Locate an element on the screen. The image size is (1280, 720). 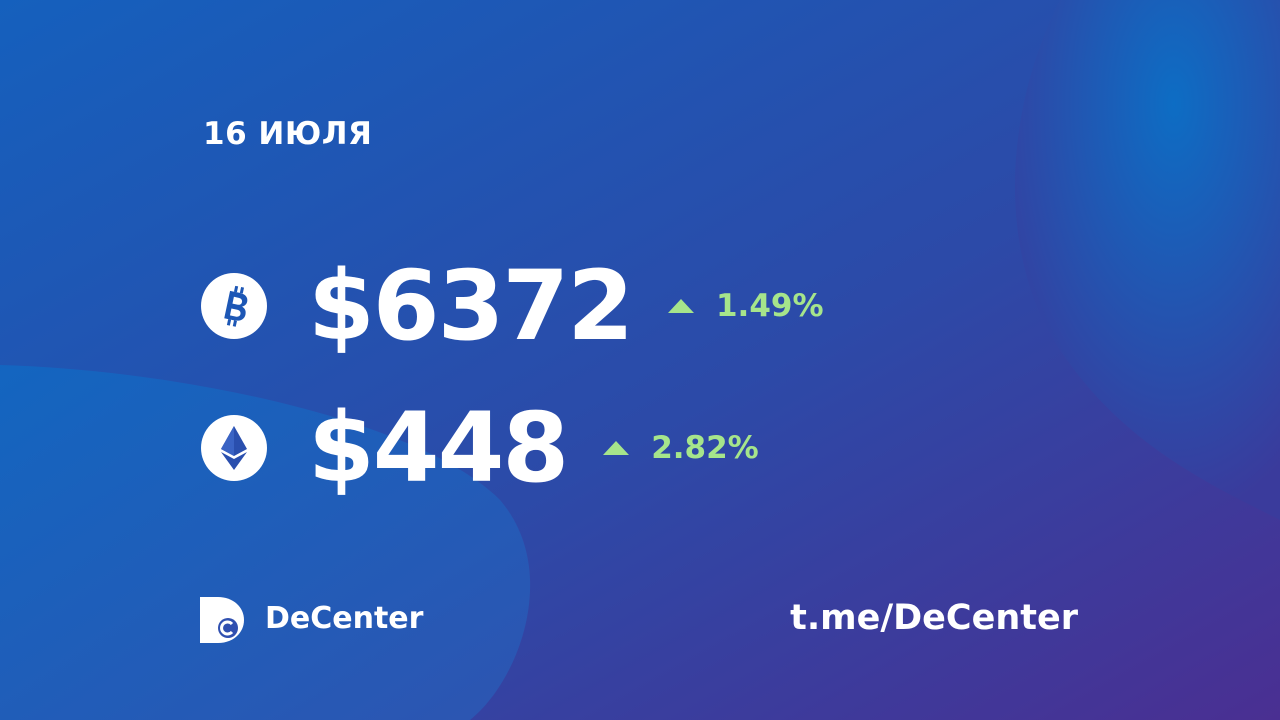
change: 2.82% is located at coordinates (705, 448).